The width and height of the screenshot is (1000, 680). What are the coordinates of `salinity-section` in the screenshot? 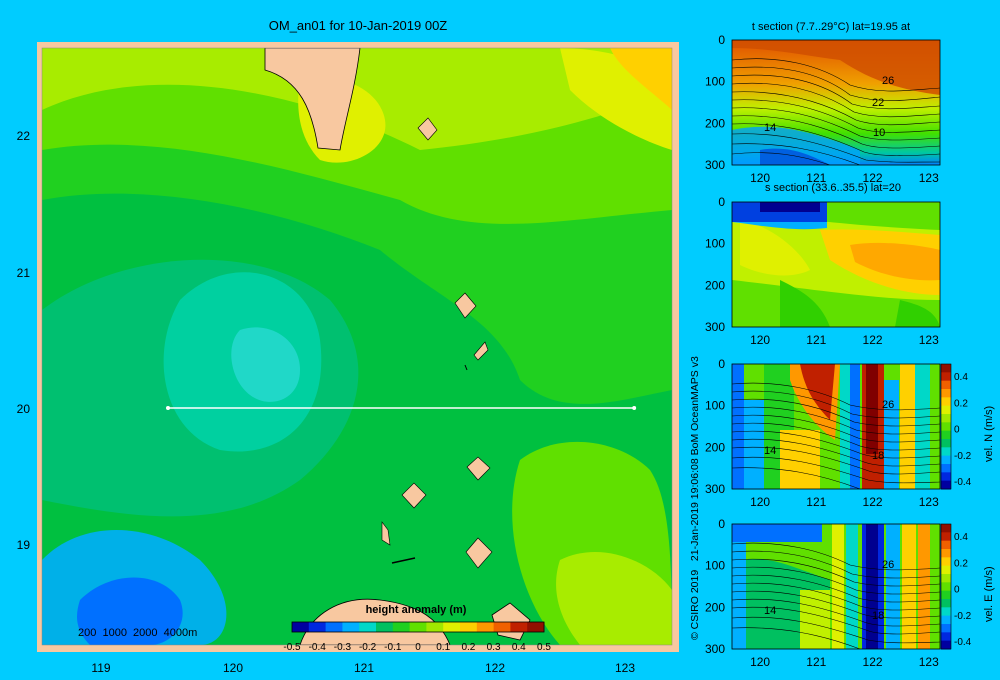 It's located at (836, 264).